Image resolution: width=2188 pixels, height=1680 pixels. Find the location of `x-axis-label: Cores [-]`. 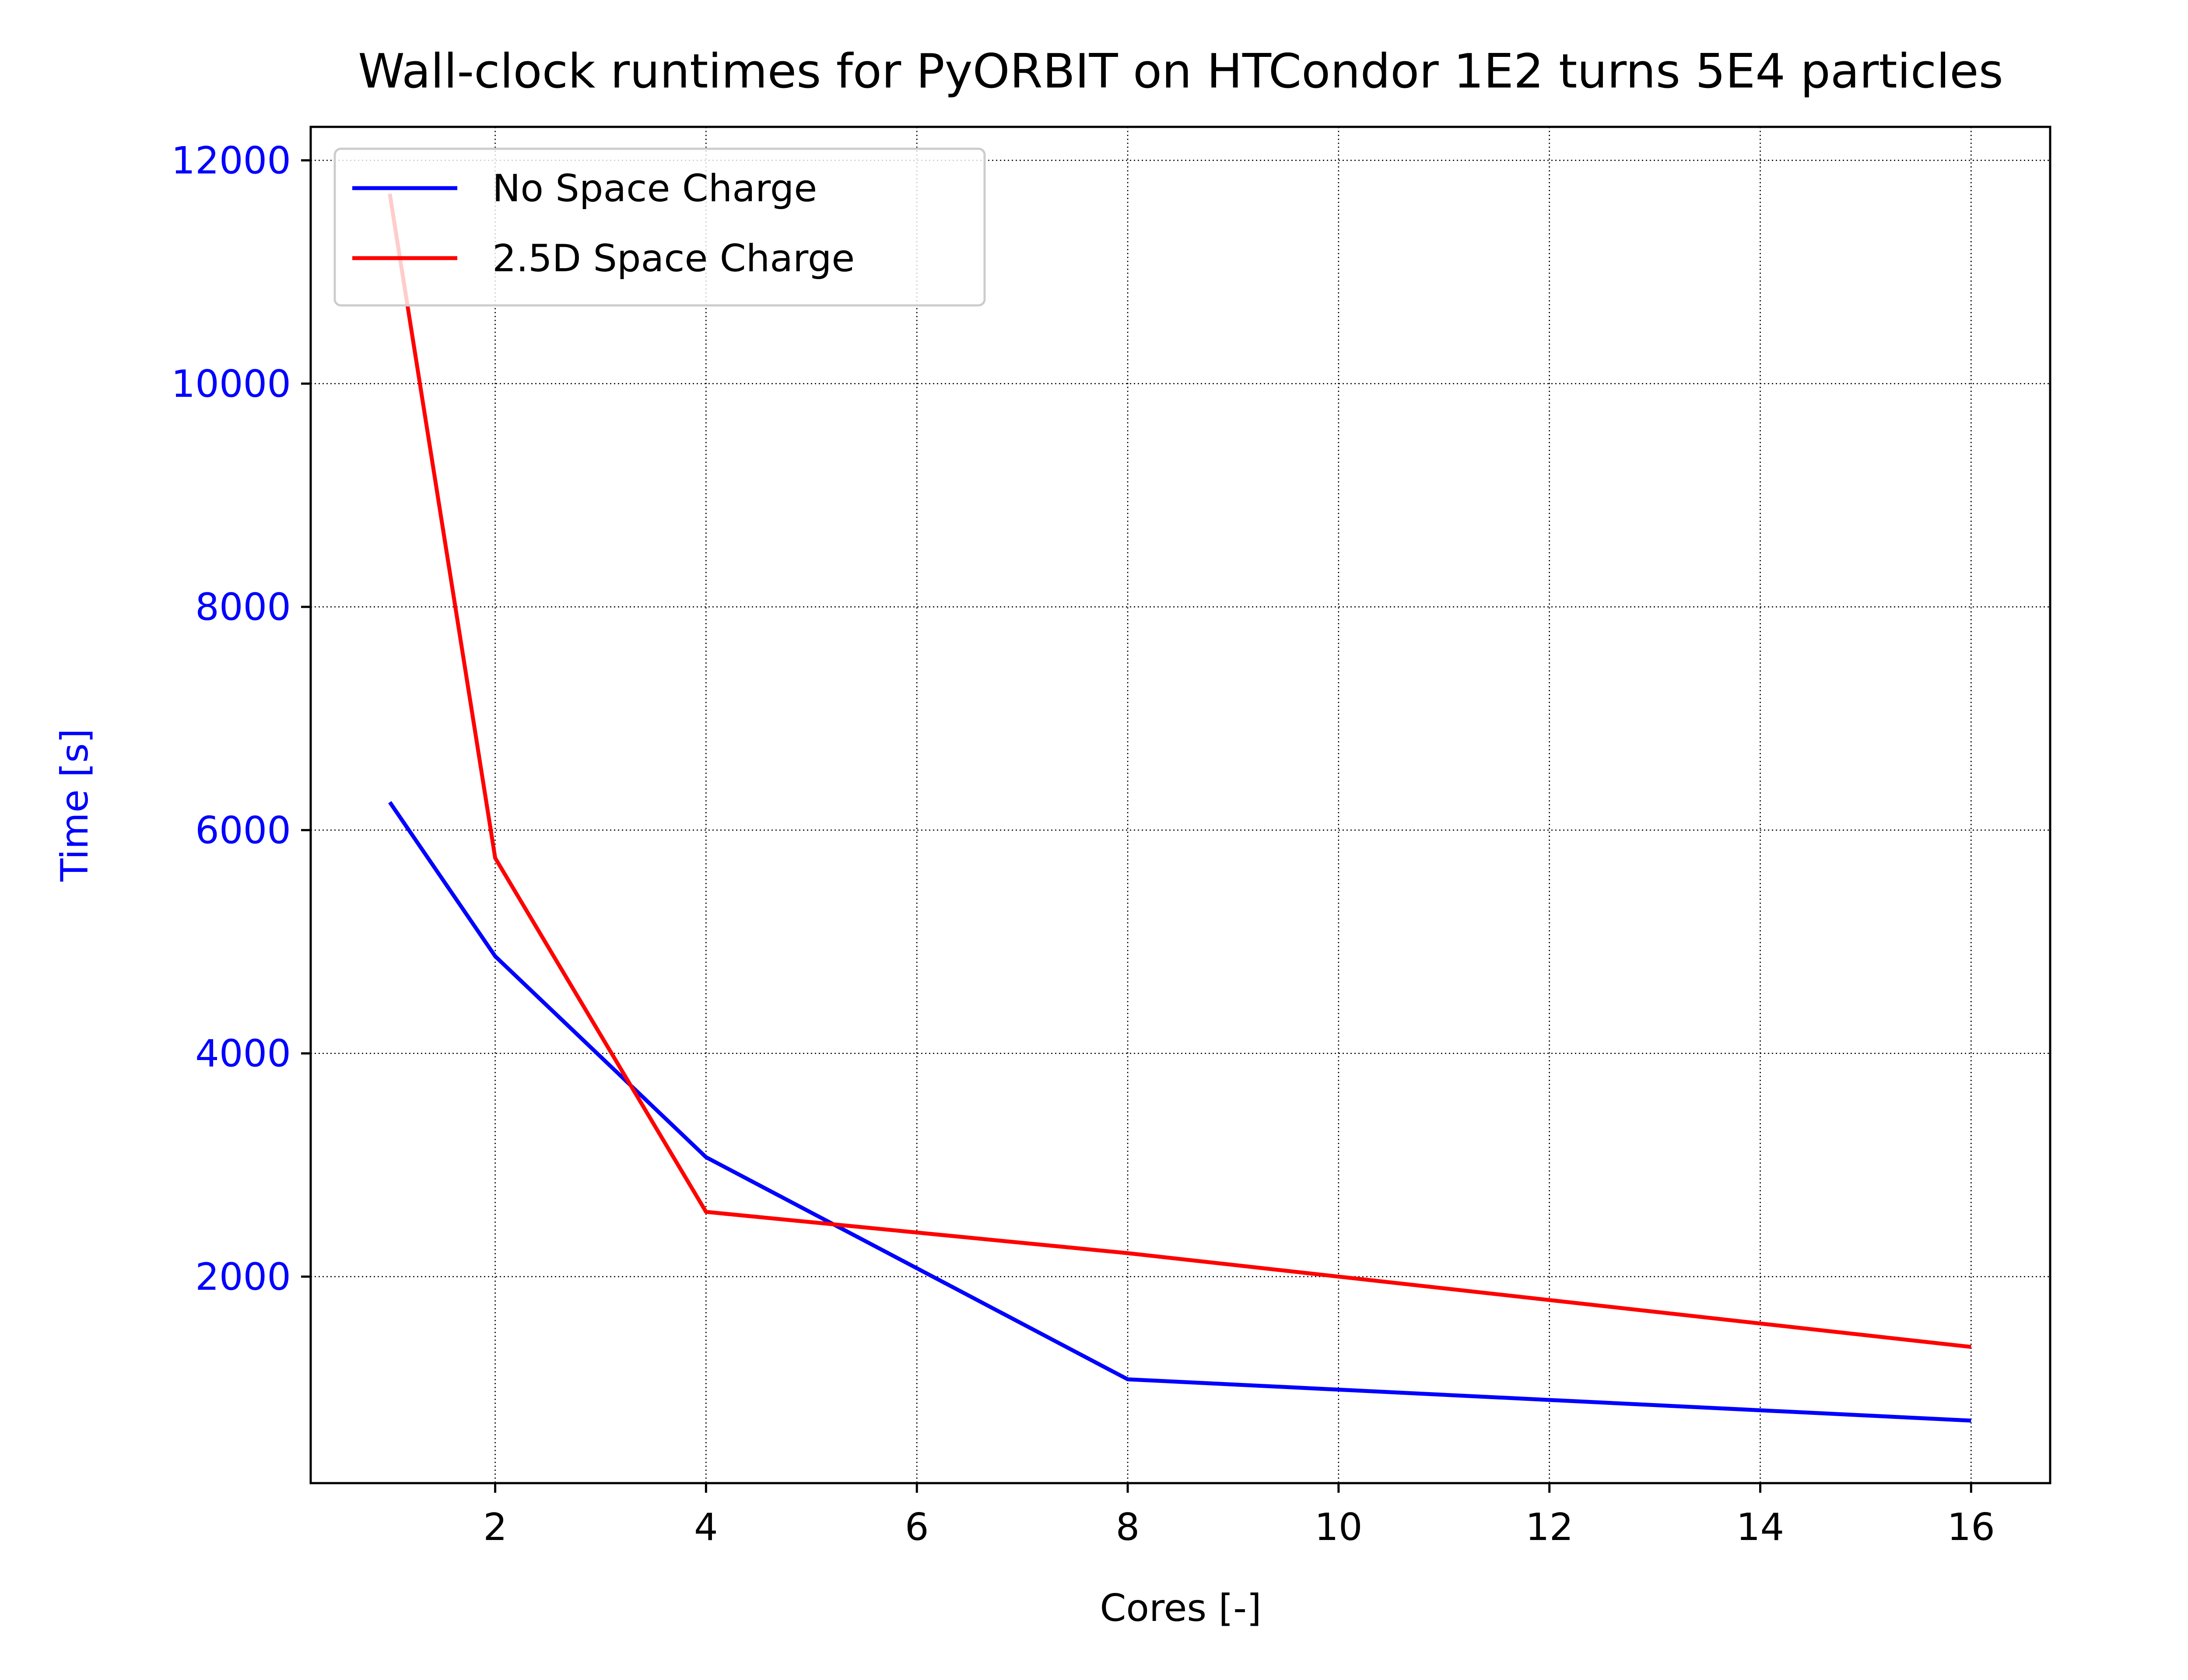

x-axis-label: Cores [-] is located at coordinates (1180, 1608).